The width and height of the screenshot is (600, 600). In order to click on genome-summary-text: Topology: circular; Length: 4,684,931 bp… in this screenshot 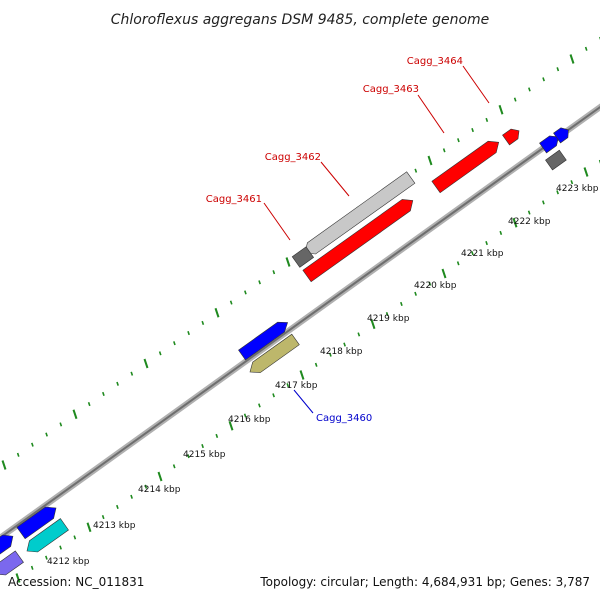, I will do `click(424, 582)`.